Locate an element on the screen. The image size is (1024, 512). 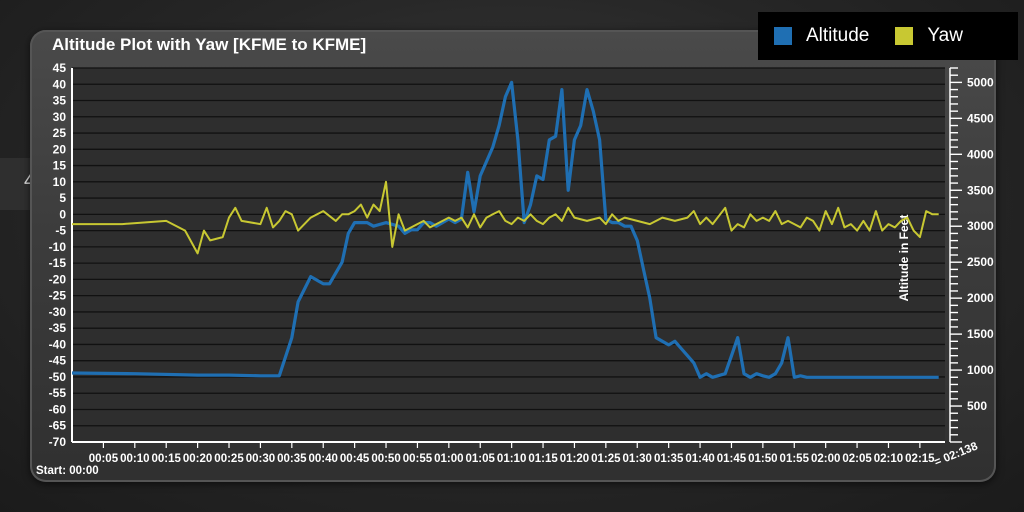
y-left-tick-label: 35 is located at coordinates (60, 101).